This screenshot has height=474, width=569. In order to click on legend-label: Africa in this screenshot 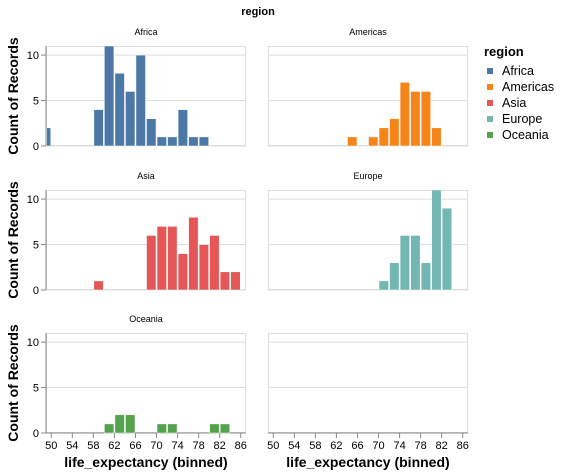, I will do `click(518, 71)`.